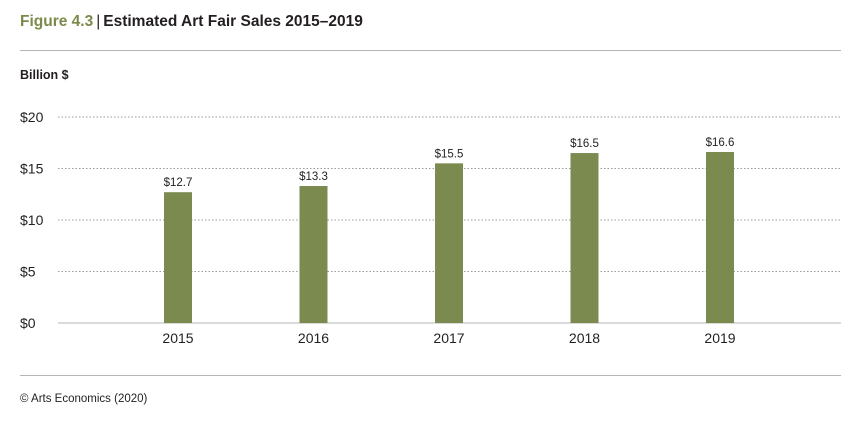 Image resolution: width=855 pixels, height=423 pixels. What do you see at coordinates (584, 338) in the screenshot?
I see `x-tick-label: 2018` at bounding box center [584, 338].